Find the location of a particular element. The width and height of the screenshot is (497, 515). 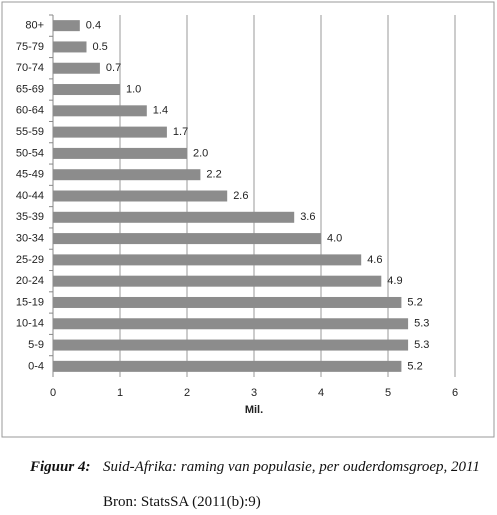

y-tick-label: 5-9 is located at coordinates (36, 345).